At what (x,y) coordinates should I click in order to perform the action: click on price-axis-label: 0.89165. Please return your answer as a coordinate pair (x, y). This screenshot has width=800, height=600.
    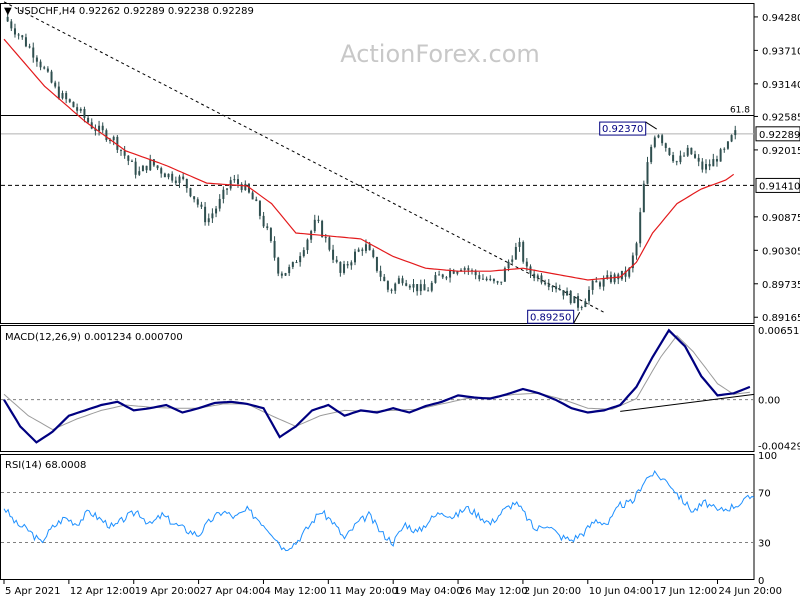
    Looking at the image, I should click on (781, 318).